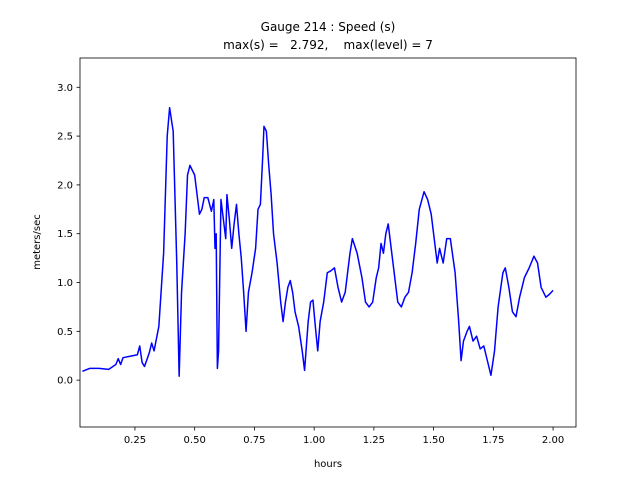  Describe the element at coordinates (328, 464) in the screenshot. I see `x-axis-label: hours` at that location.